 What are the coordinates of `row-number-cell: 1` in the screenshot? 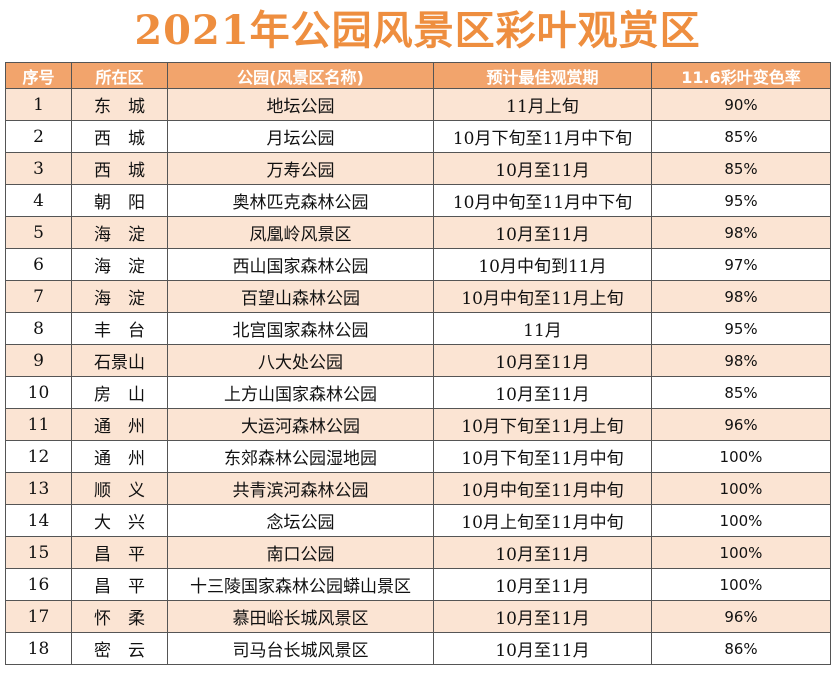 It's located at (38, 104).